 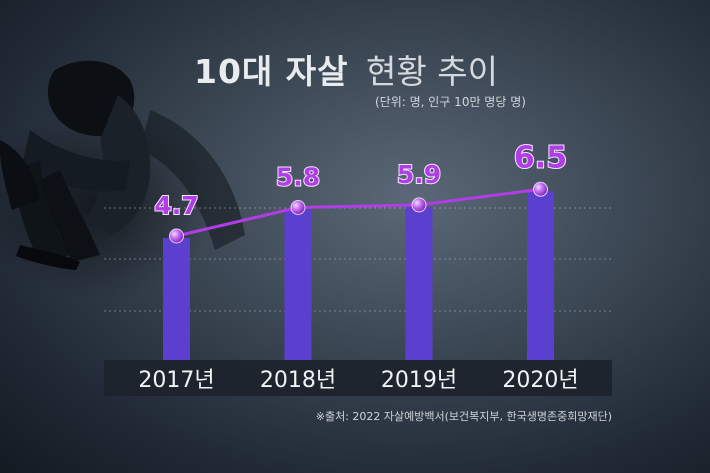 I want to click on category-label: 2018년, so click(x=298, y=380).